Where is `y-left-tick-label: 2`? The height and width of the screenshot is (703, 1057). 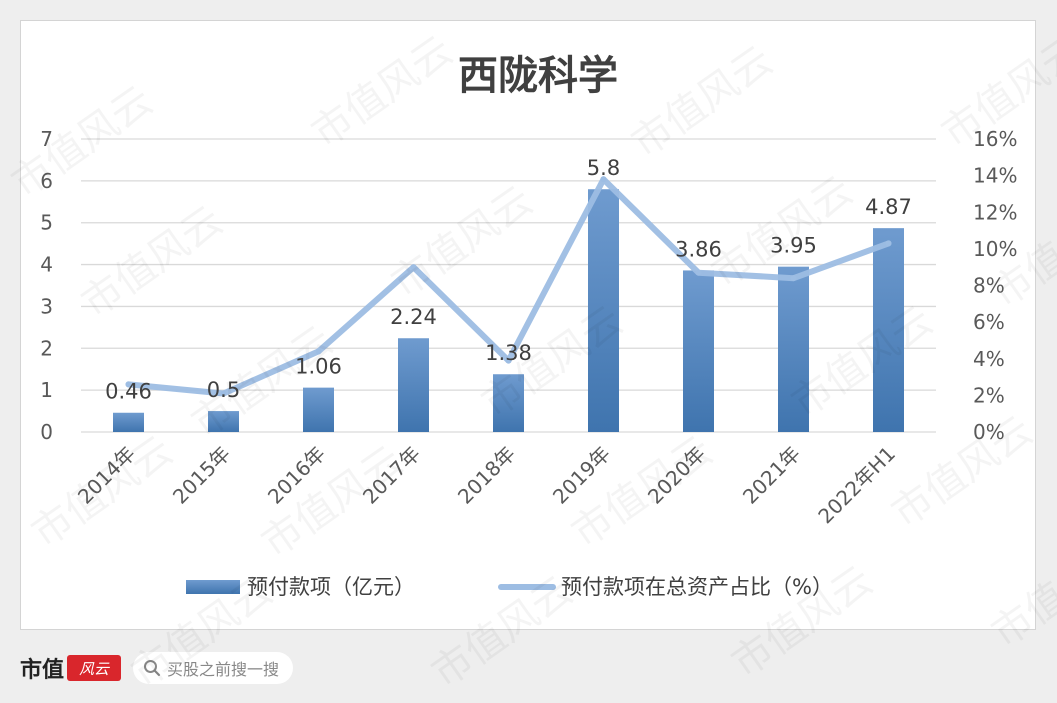
y-left-tick-label: 2 is located at coordinates (46, 348).